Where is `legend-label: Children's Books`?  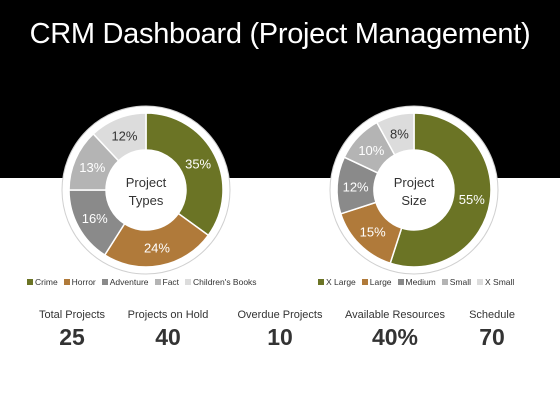
legend-label: Children's Books is located at coordinates (225, 282).